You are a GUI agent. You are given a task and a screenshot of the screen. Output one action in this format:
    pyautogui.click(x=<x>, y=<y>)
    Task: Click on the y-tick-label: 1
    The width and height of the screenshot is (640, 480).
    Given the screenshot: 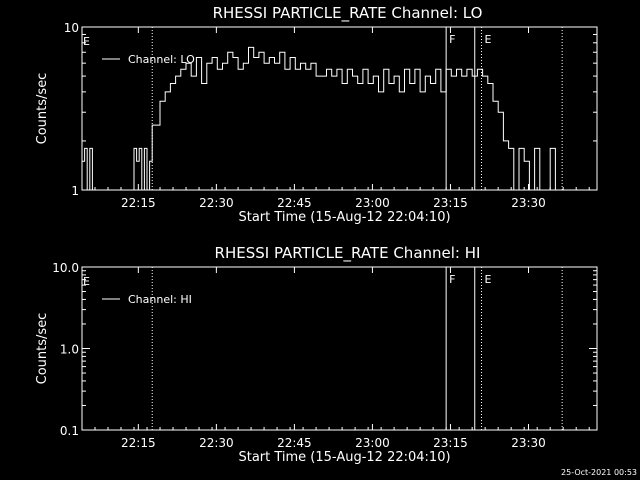 What is the action you would take?
    pyautogui.click(x=75, y=191)
    